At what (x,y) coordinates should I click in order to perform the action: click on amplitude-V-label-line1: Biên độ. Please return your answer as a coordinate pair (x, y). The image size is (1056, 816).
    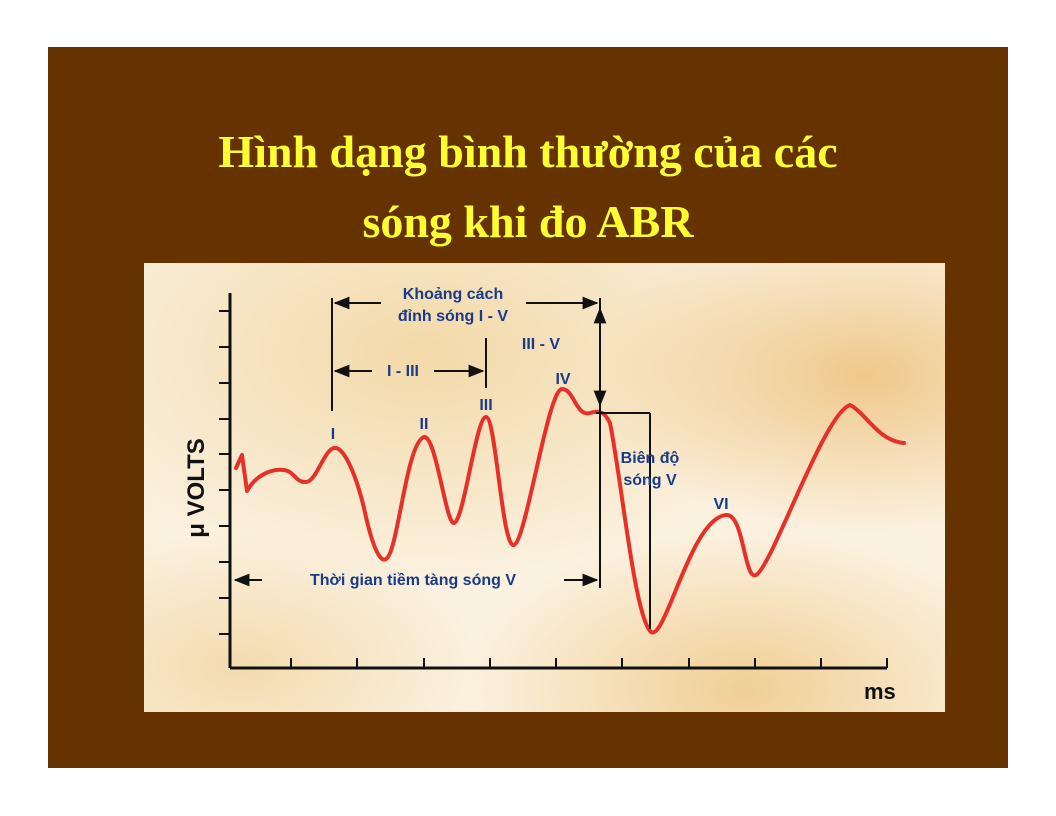
    Looking at the image, I should click on (650, 458).